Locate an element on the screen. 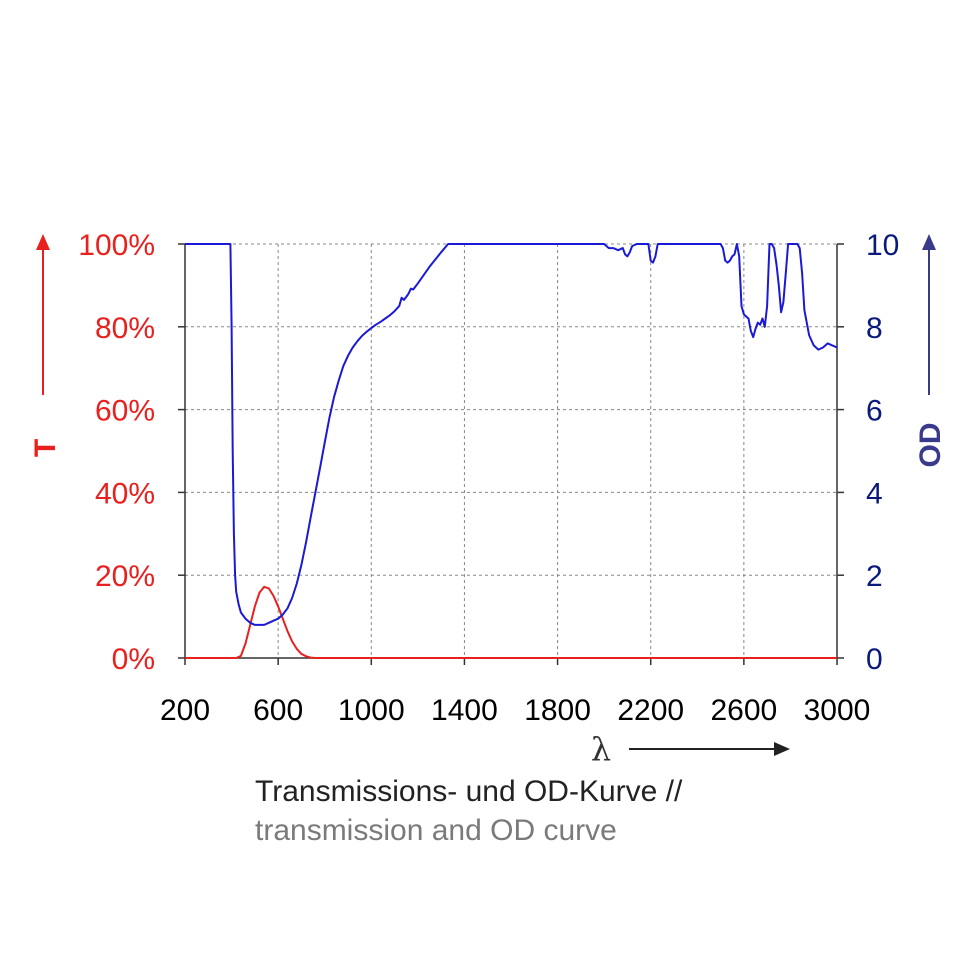  x-tick-label: 1800 is located at coordinates (557, 710).